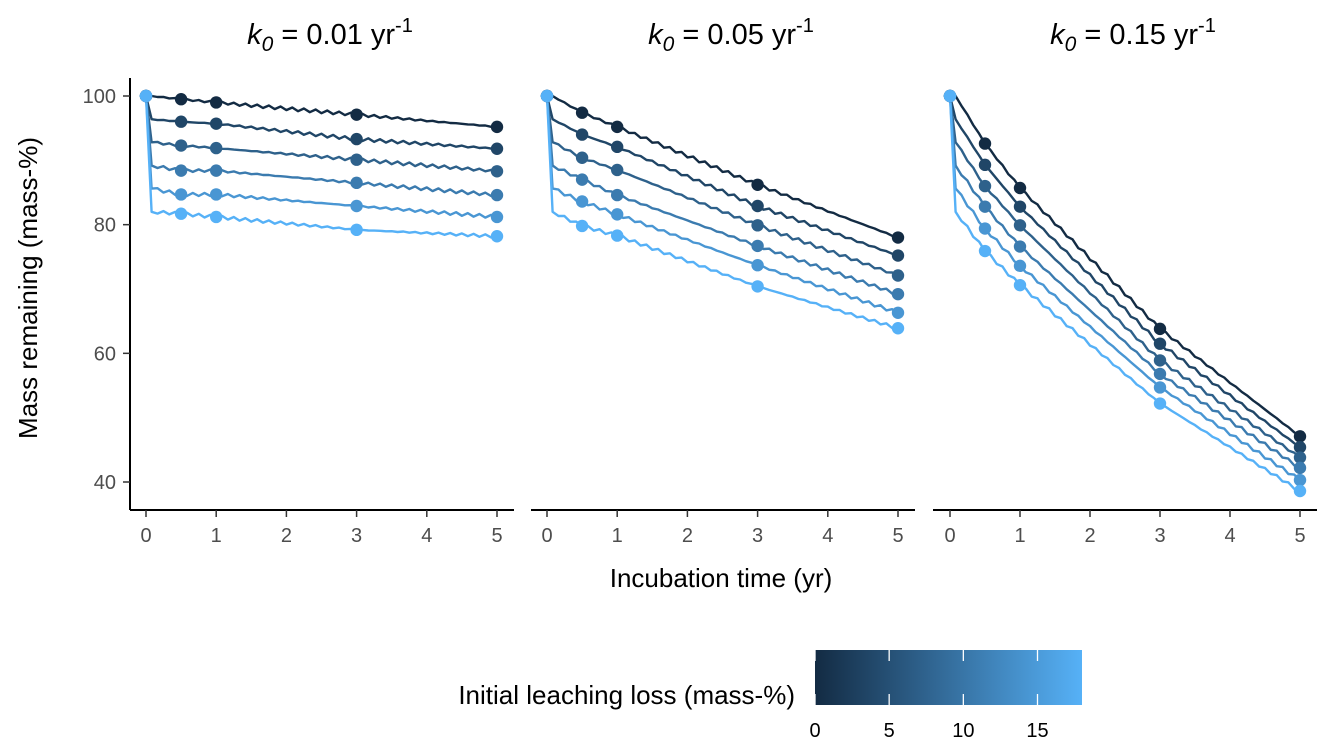 Image resolution: width=1317 pixels, height=743 pixels. What do you see at coordinates (735, 35) in the screenshot?
I see `panel-title-equation: = 0.05 yr` at bounding box center [735, 35].